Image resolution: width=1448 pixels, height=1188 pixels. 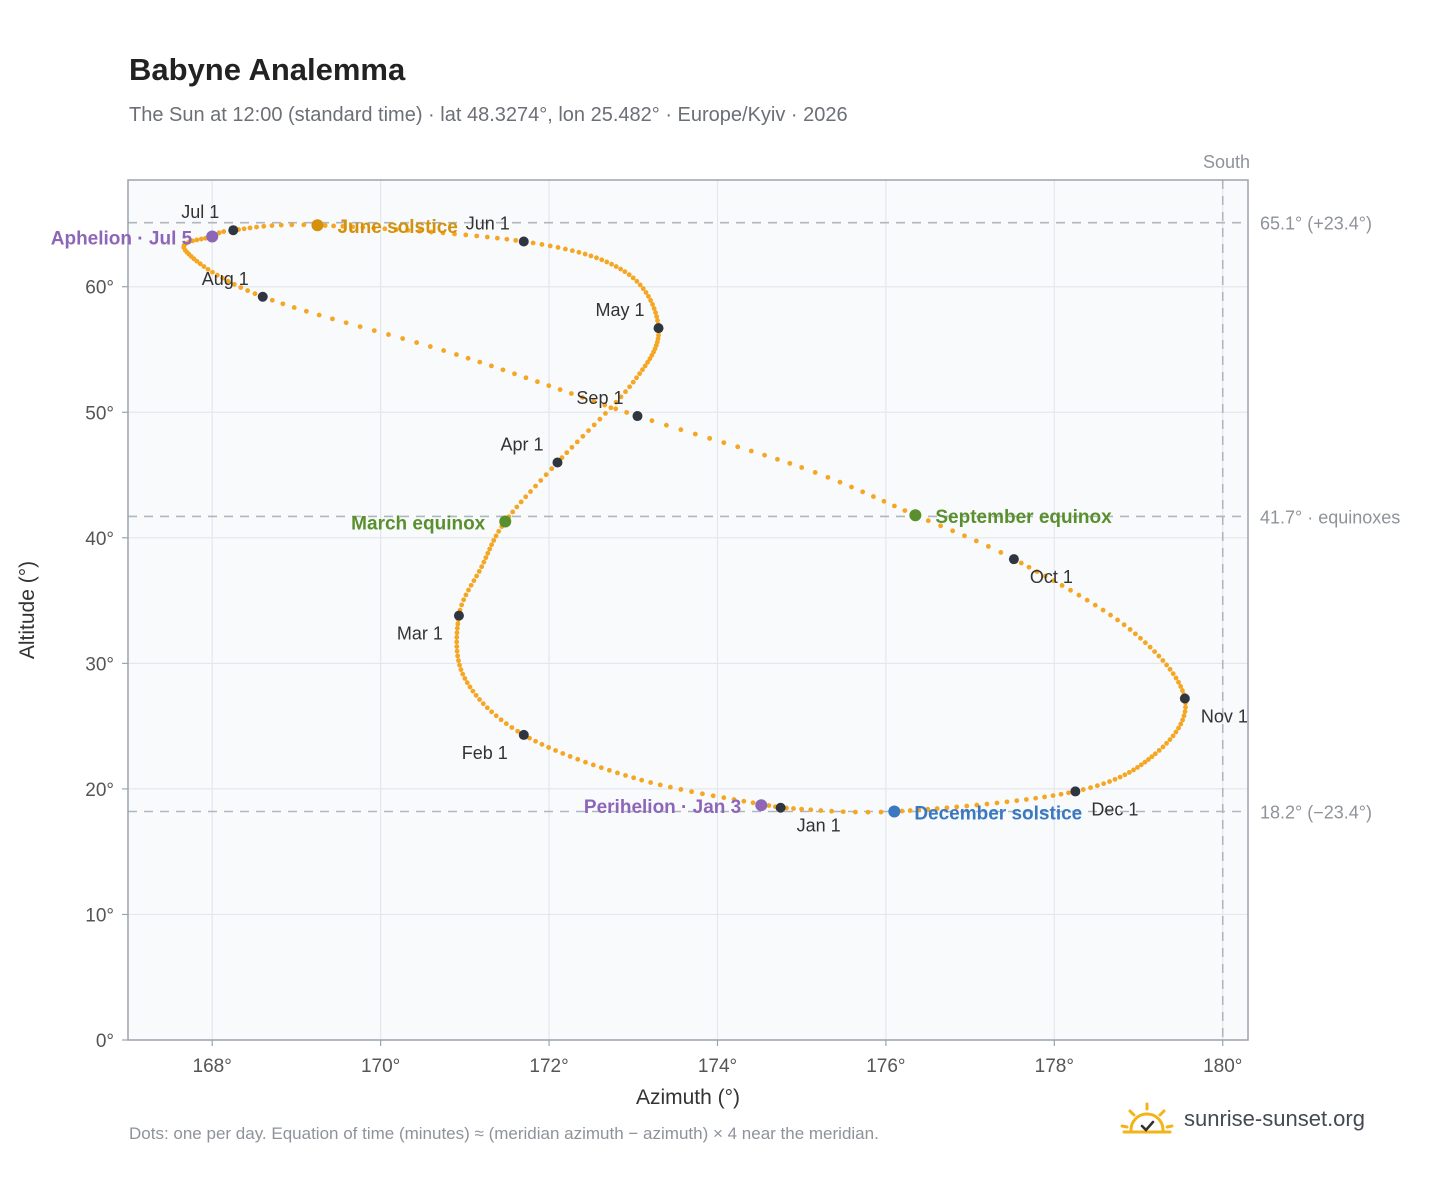 I want to click on month-label: Aug 1, so click(x=225, y=279).